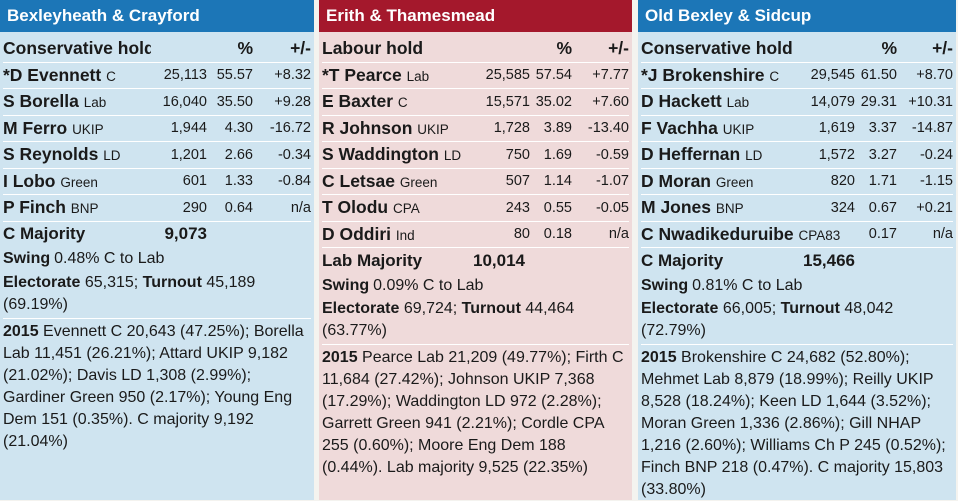  I want to click on constituency-header: Bexleyheath & Crayford, so click(157, 16).